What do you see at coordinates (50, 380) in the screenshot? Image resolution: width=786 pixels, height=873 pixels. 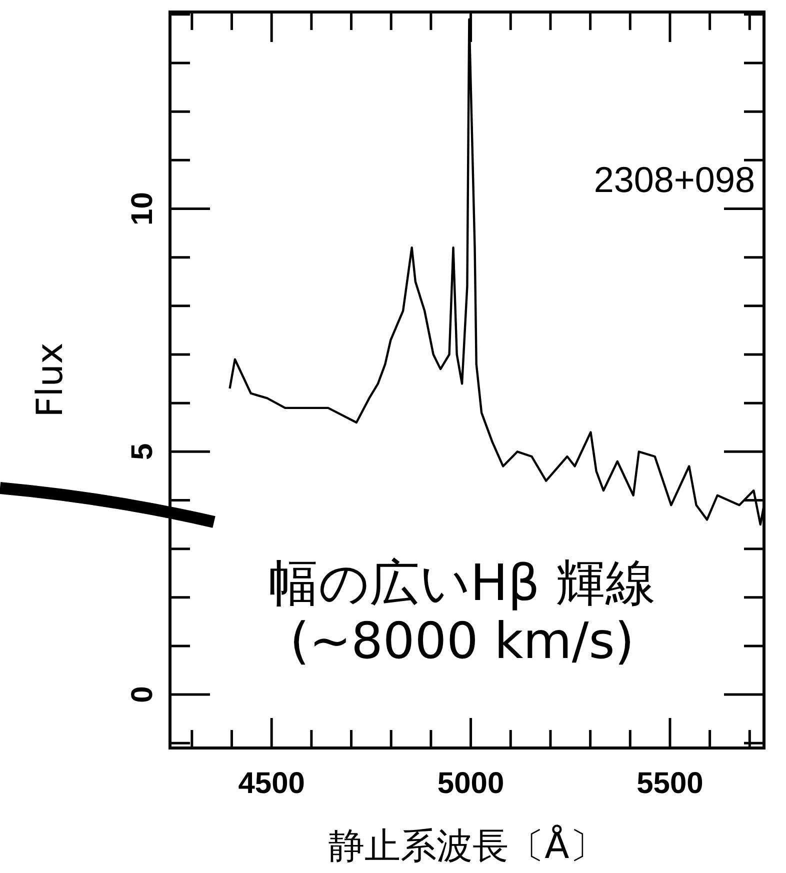 I see `y-axis-title: Flux` at bounding box center [50, 380].